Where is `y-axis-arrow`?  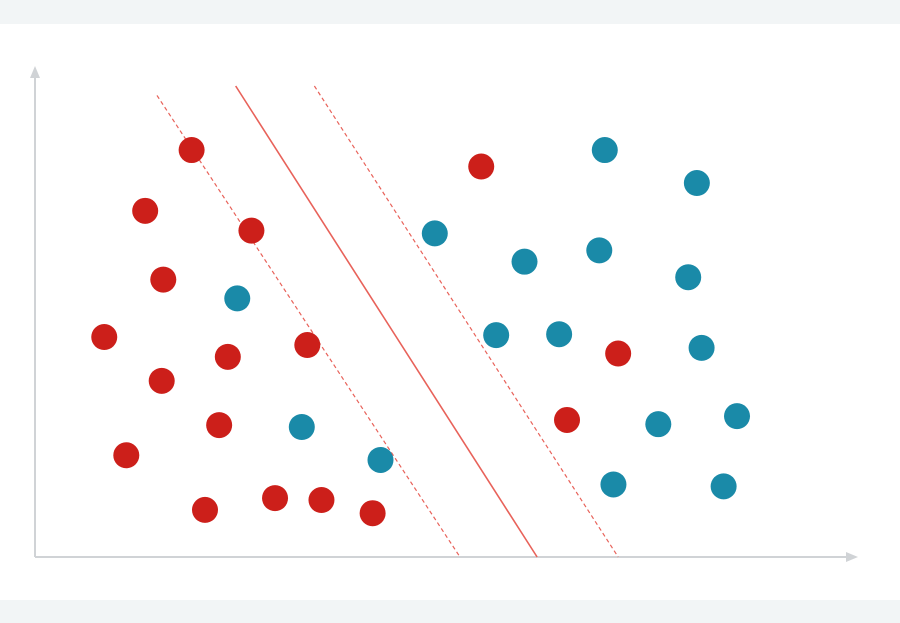
y-axis-arrow is located at coordinates (35, 72).